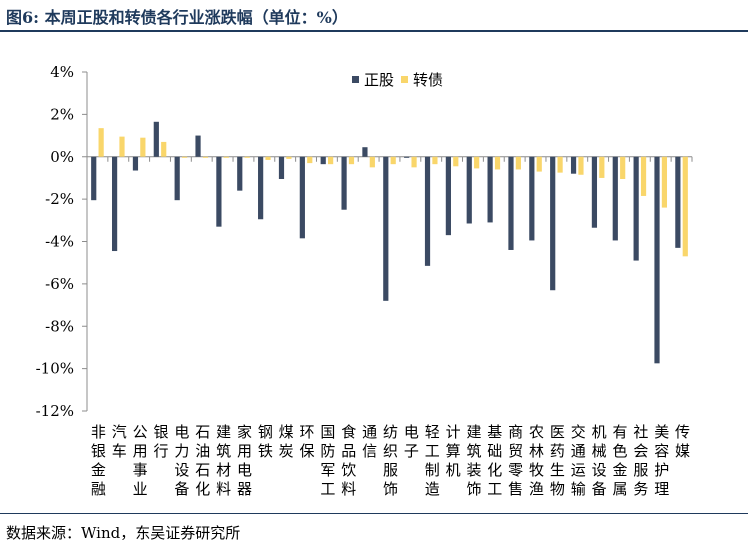  Describe the element at coordinates (202, 460) in the screenshot. I see `x-tick-label: 石油石化` at that location.